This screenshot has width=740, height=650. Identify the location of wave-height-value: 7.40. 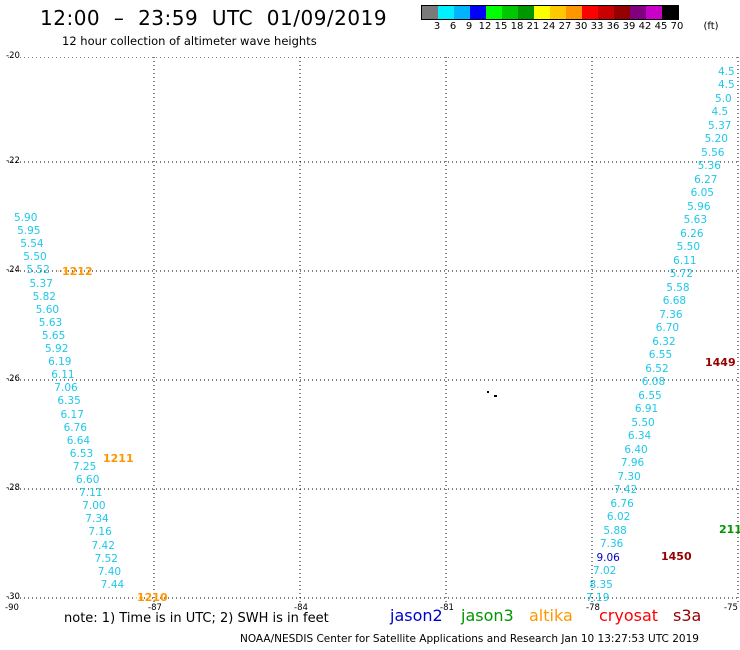
(109, 571).